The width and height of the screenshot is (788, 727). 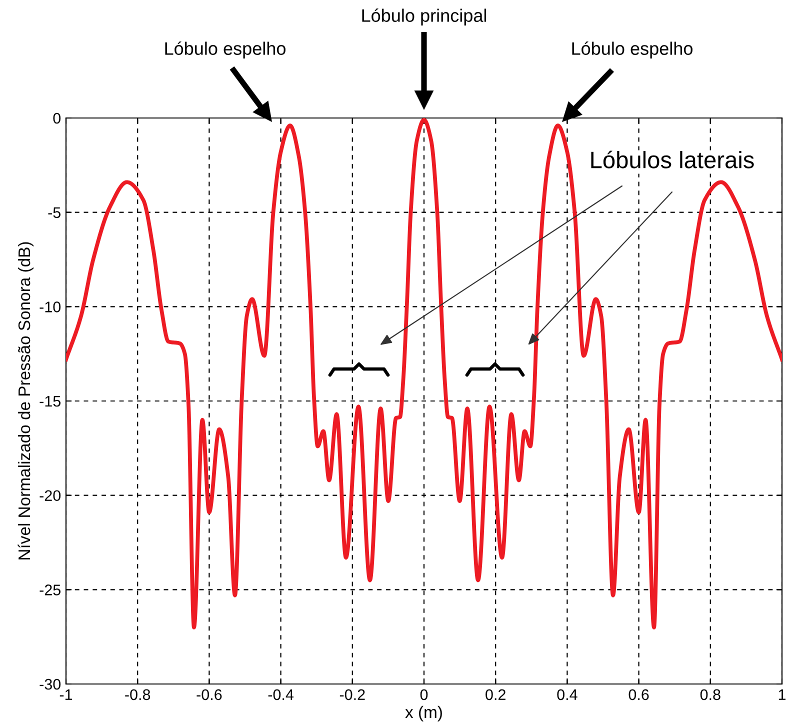 What do you see at coordinates (26, 401) in the screenshot?
I see `y-axis-title: Nível Normalizado de Pressão Sonora (dB)` at bounding box center [26, 401].